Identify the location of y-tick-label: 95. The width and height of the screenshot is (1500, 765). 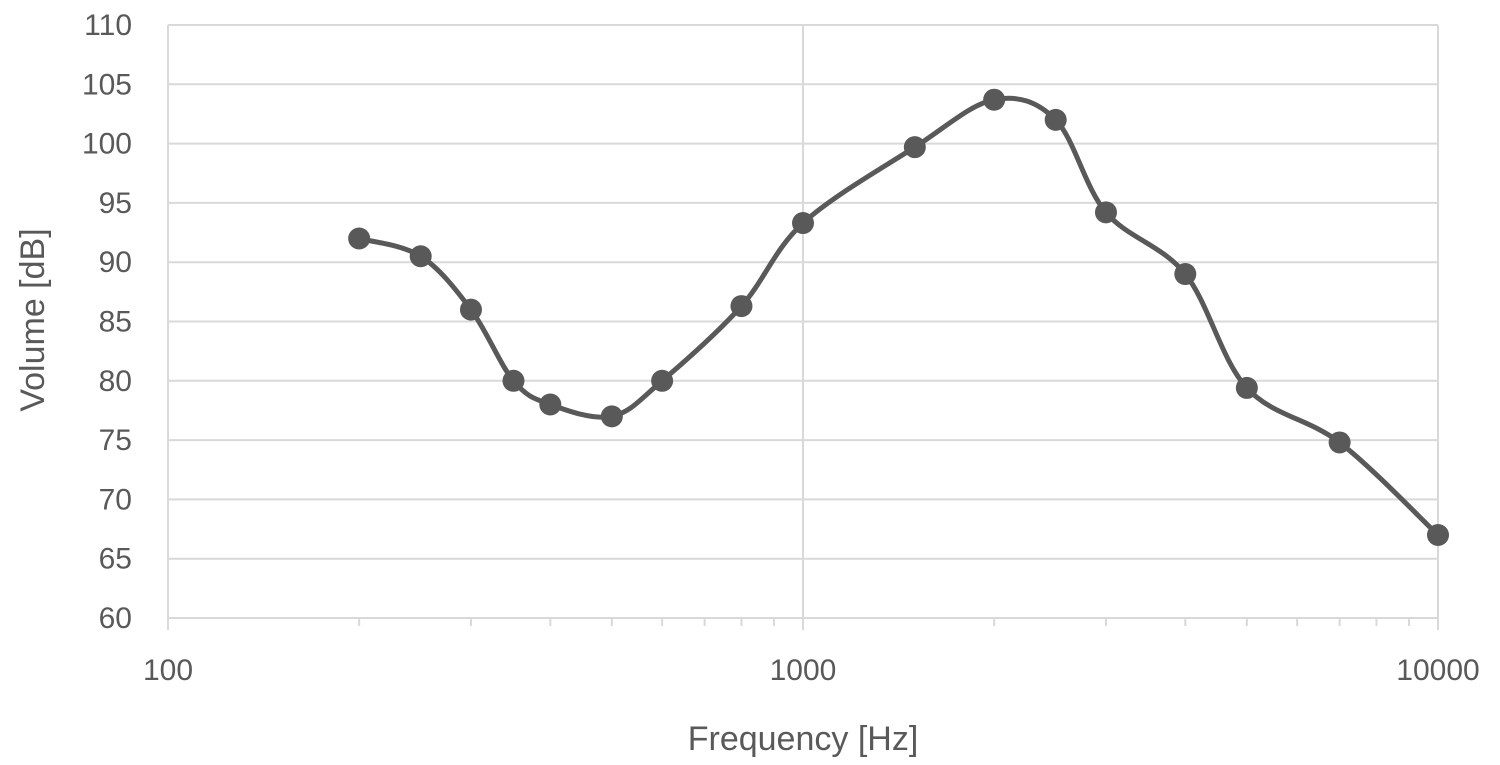
(115, 203).